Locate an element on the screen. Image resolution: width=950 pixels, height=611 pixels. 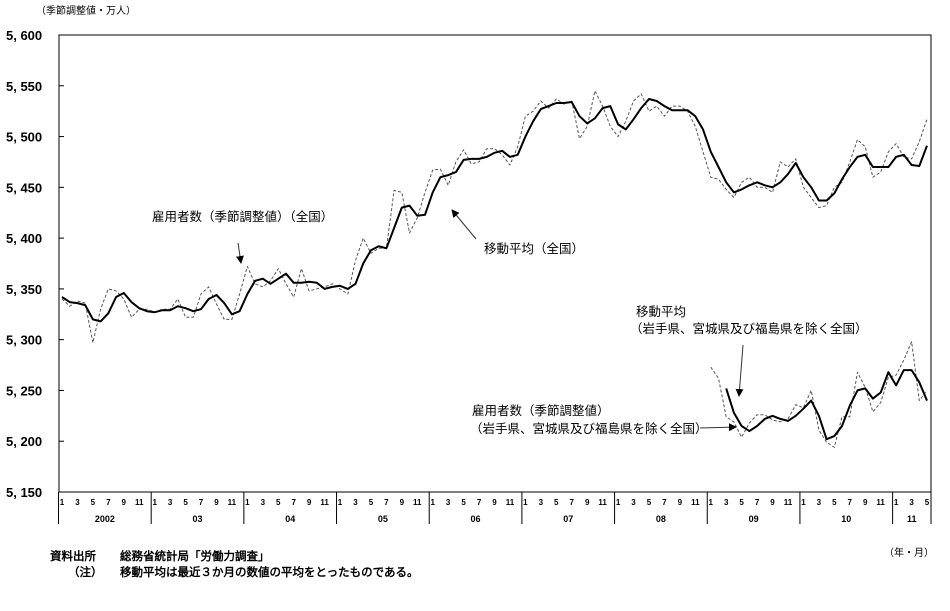
source-label: 資料出所 is located at coordinates (73, 556).